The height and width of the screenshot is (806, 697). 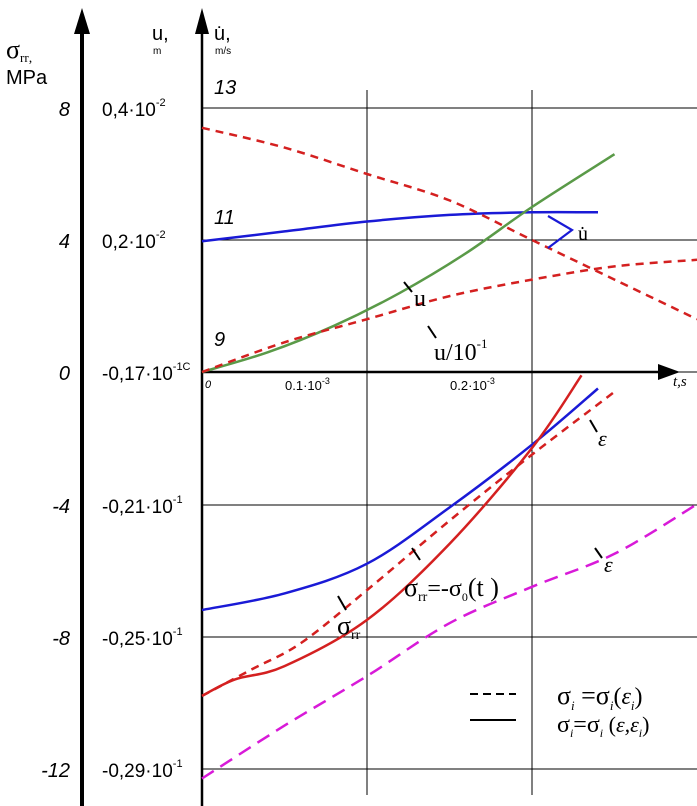 I want to click on velocity-axis-unit: m/s, so click(x=223, y=51).